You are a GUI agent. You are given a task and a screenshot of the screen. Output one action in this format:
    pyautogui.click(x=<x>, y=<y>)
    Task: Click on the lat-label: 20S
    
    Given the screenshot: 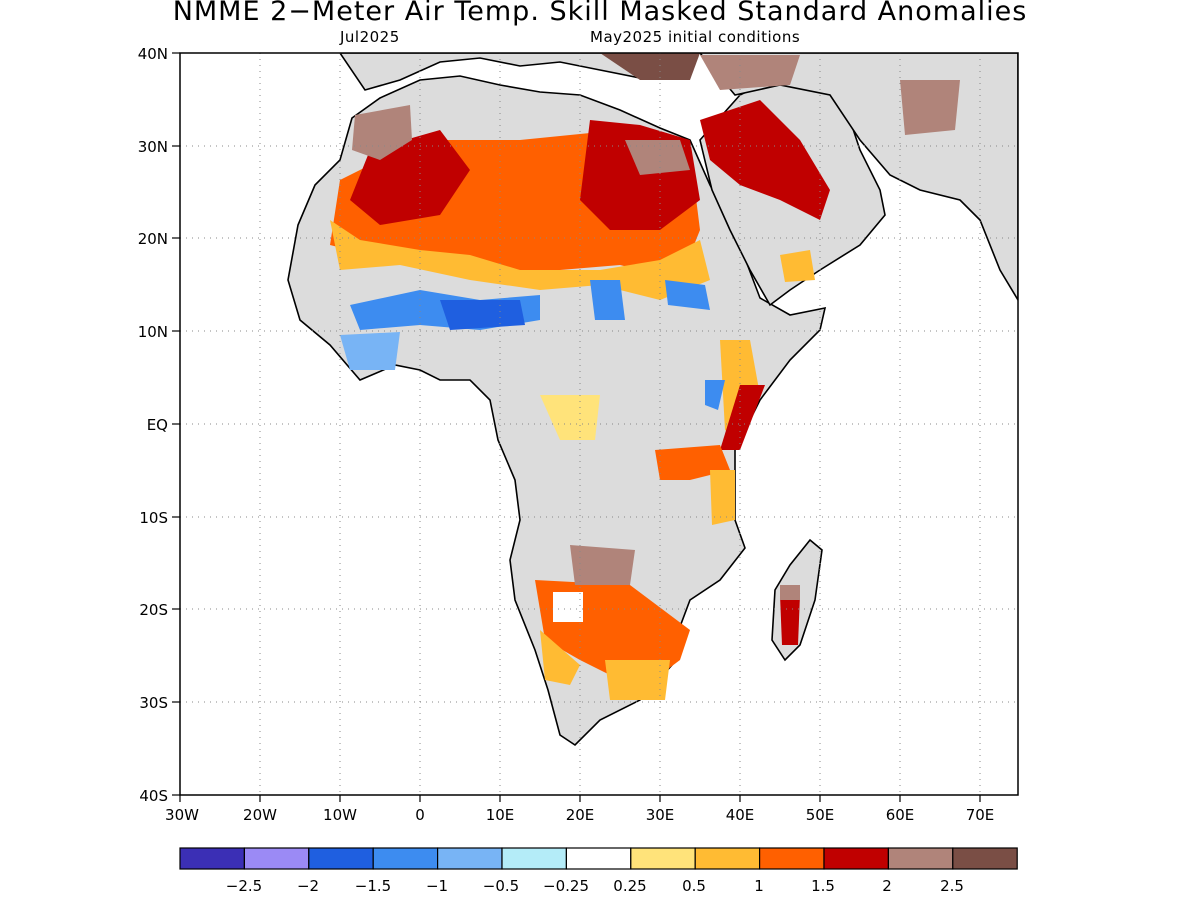 What is the action you would take?
    pyautogui.click(x=153, y=610)
    